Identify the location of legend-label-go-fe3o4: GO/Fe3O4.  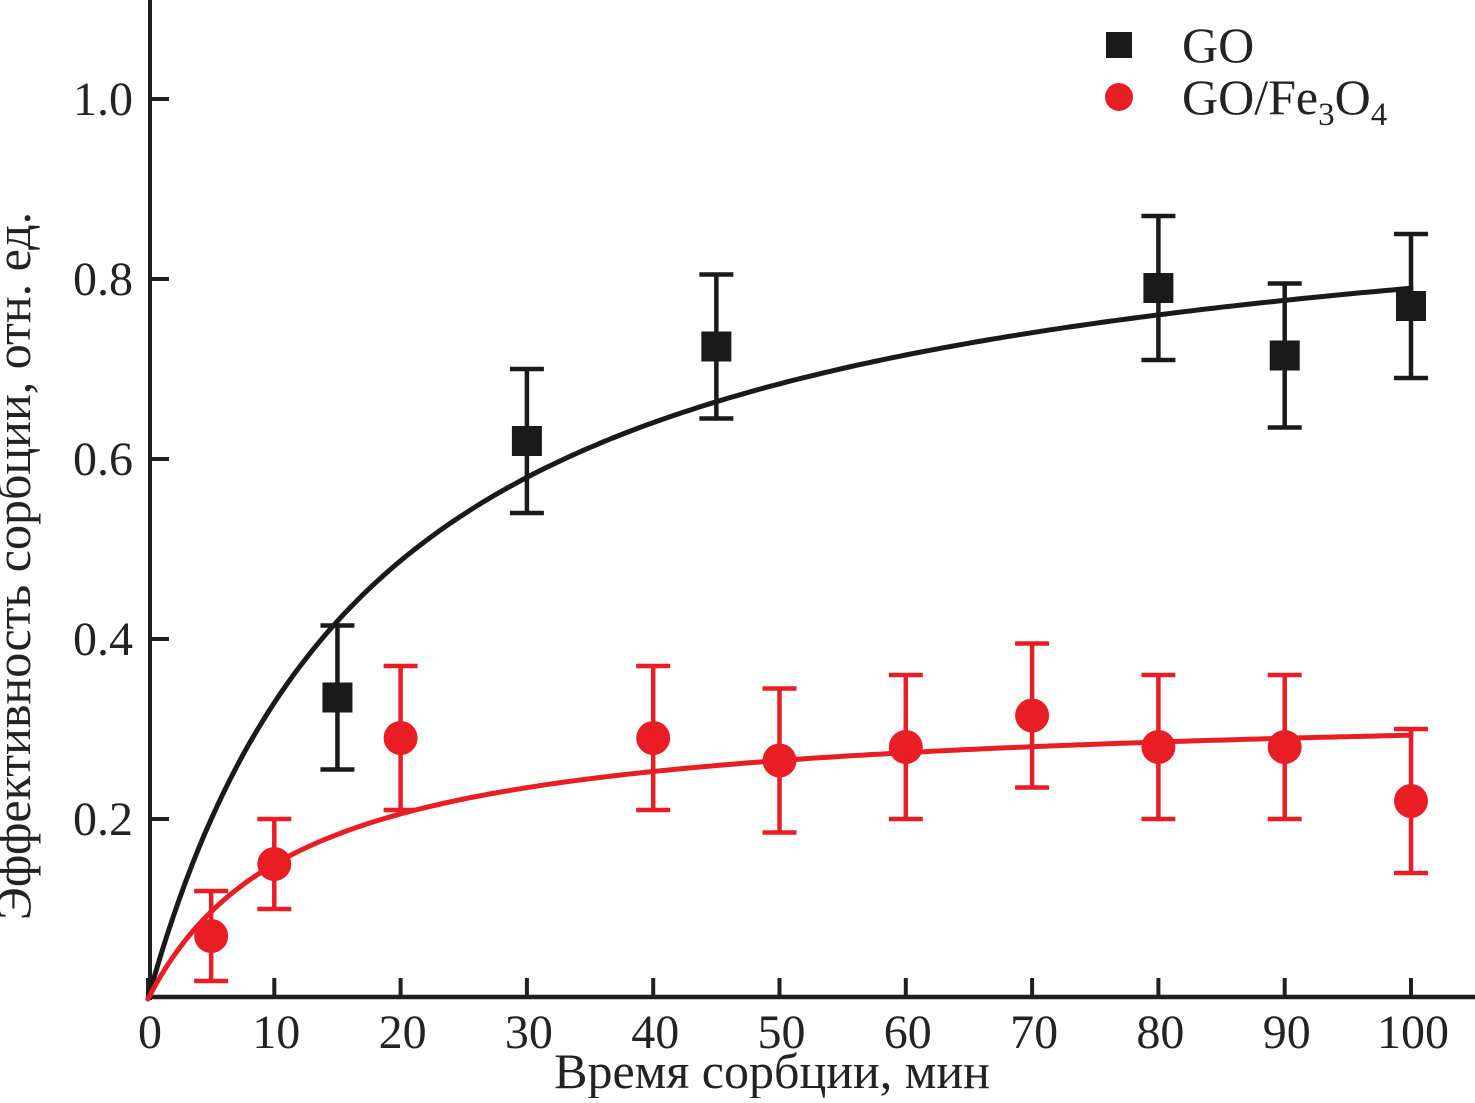
(1284, 101).